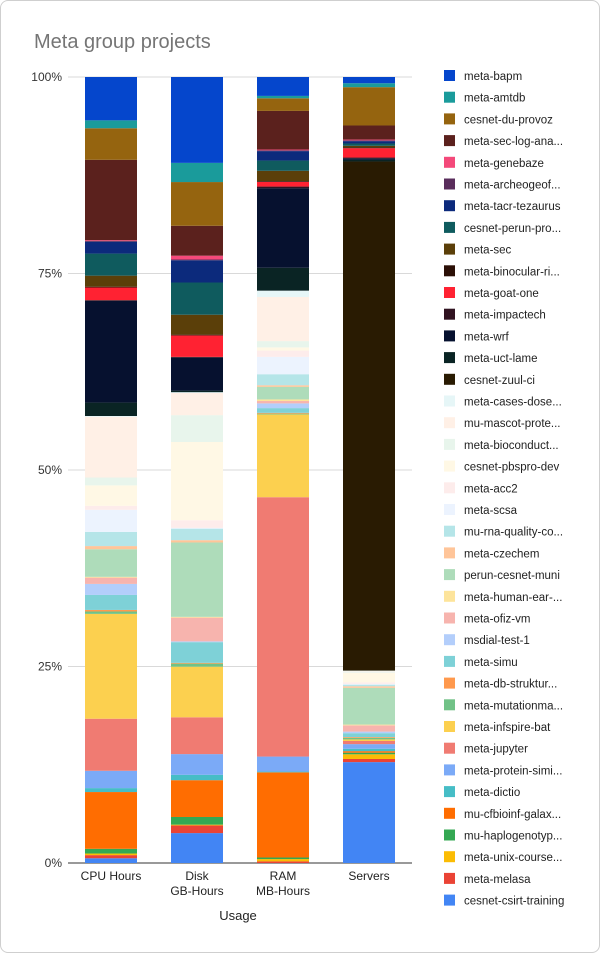 This screenshot has width=600, height=953. I want to click on legend-item: meta-impactech, so click(495, 315).